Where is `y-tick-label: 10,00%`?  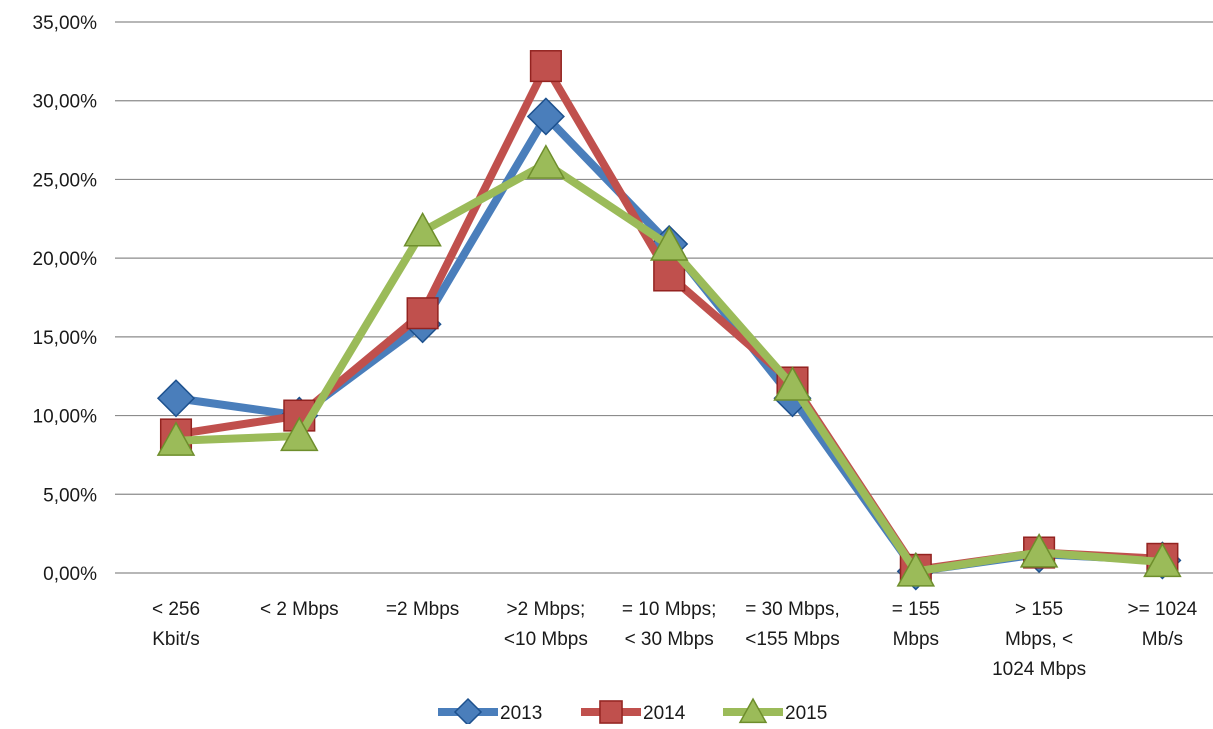
y-tick-label: 10,00% is located at coordinates (65, 417).